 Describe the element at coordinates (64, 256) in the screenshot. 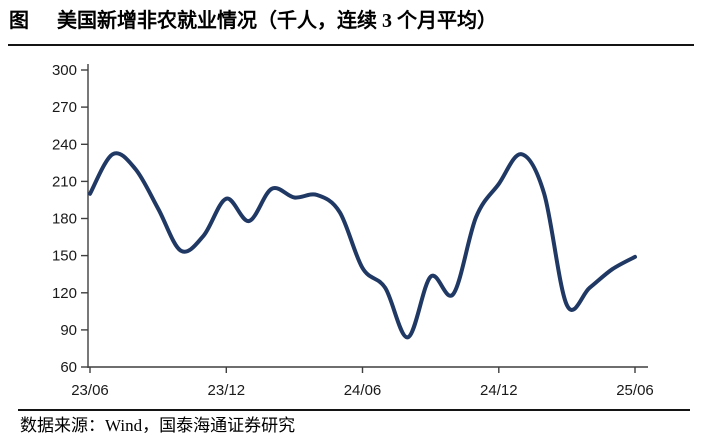

I see `y-tick-label: 150` at that location.